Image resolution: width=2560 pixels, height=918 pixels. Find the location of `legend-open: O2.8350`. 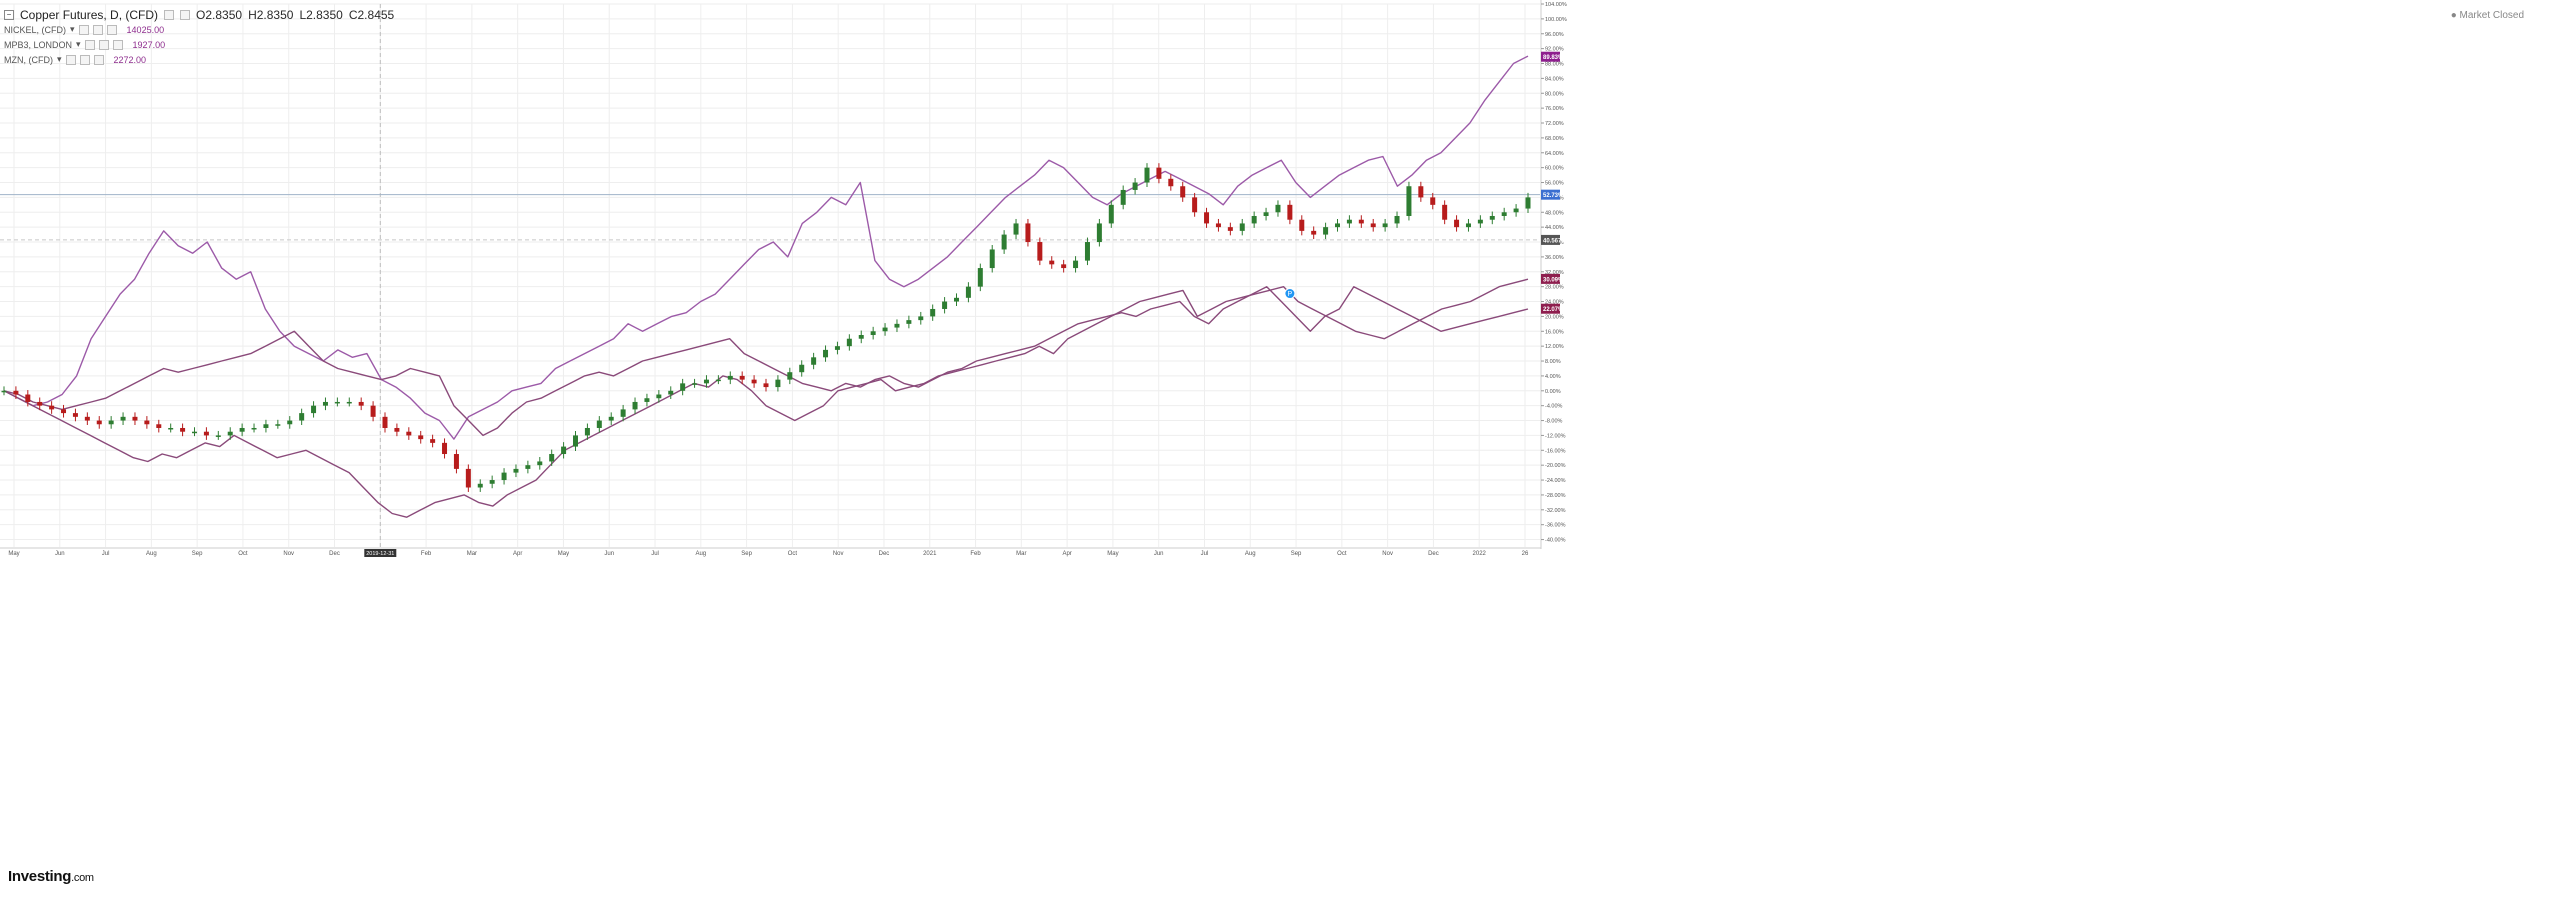

legend-open: O2.8350 is located at coordinates (219, 15).